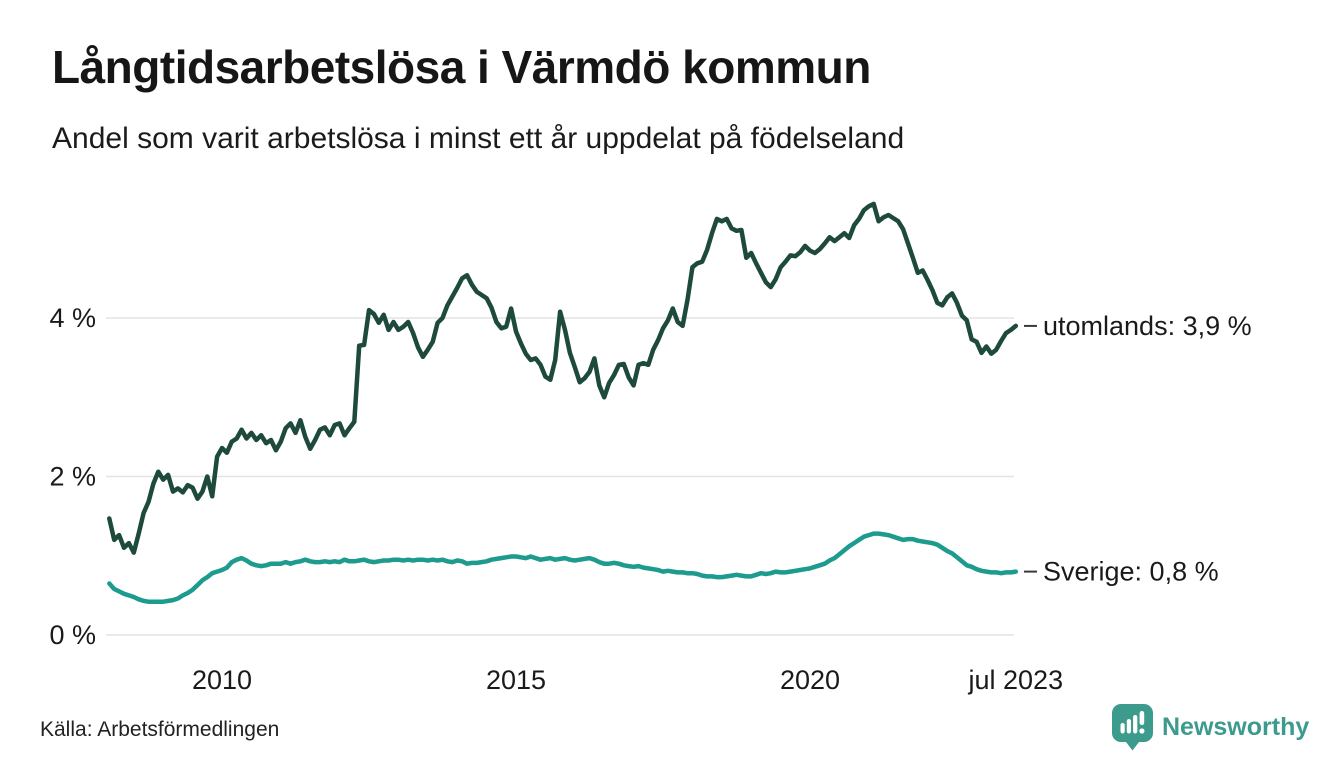 Image resolution: width=1340 pixels, height=780 pixels. Describe the element at coordinates (810, 680) in the screenshot. I see `x-axis-tick-2020: 2020` at that location.